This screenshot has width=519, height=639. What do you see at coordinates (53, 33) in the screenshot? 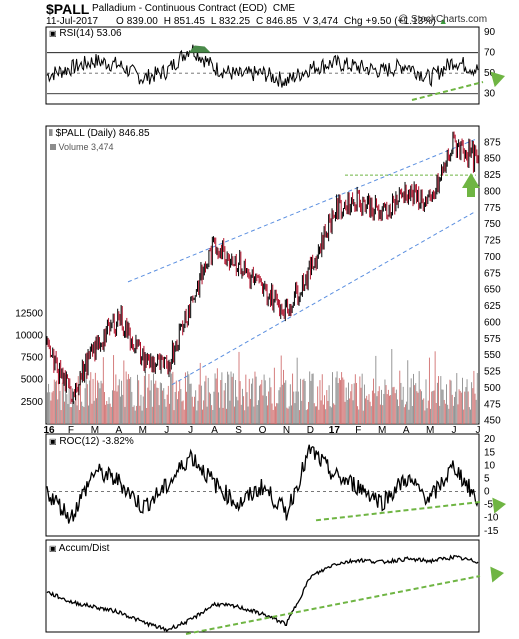
I see `panel-icon: ▣` at bounding box center [53, 33].